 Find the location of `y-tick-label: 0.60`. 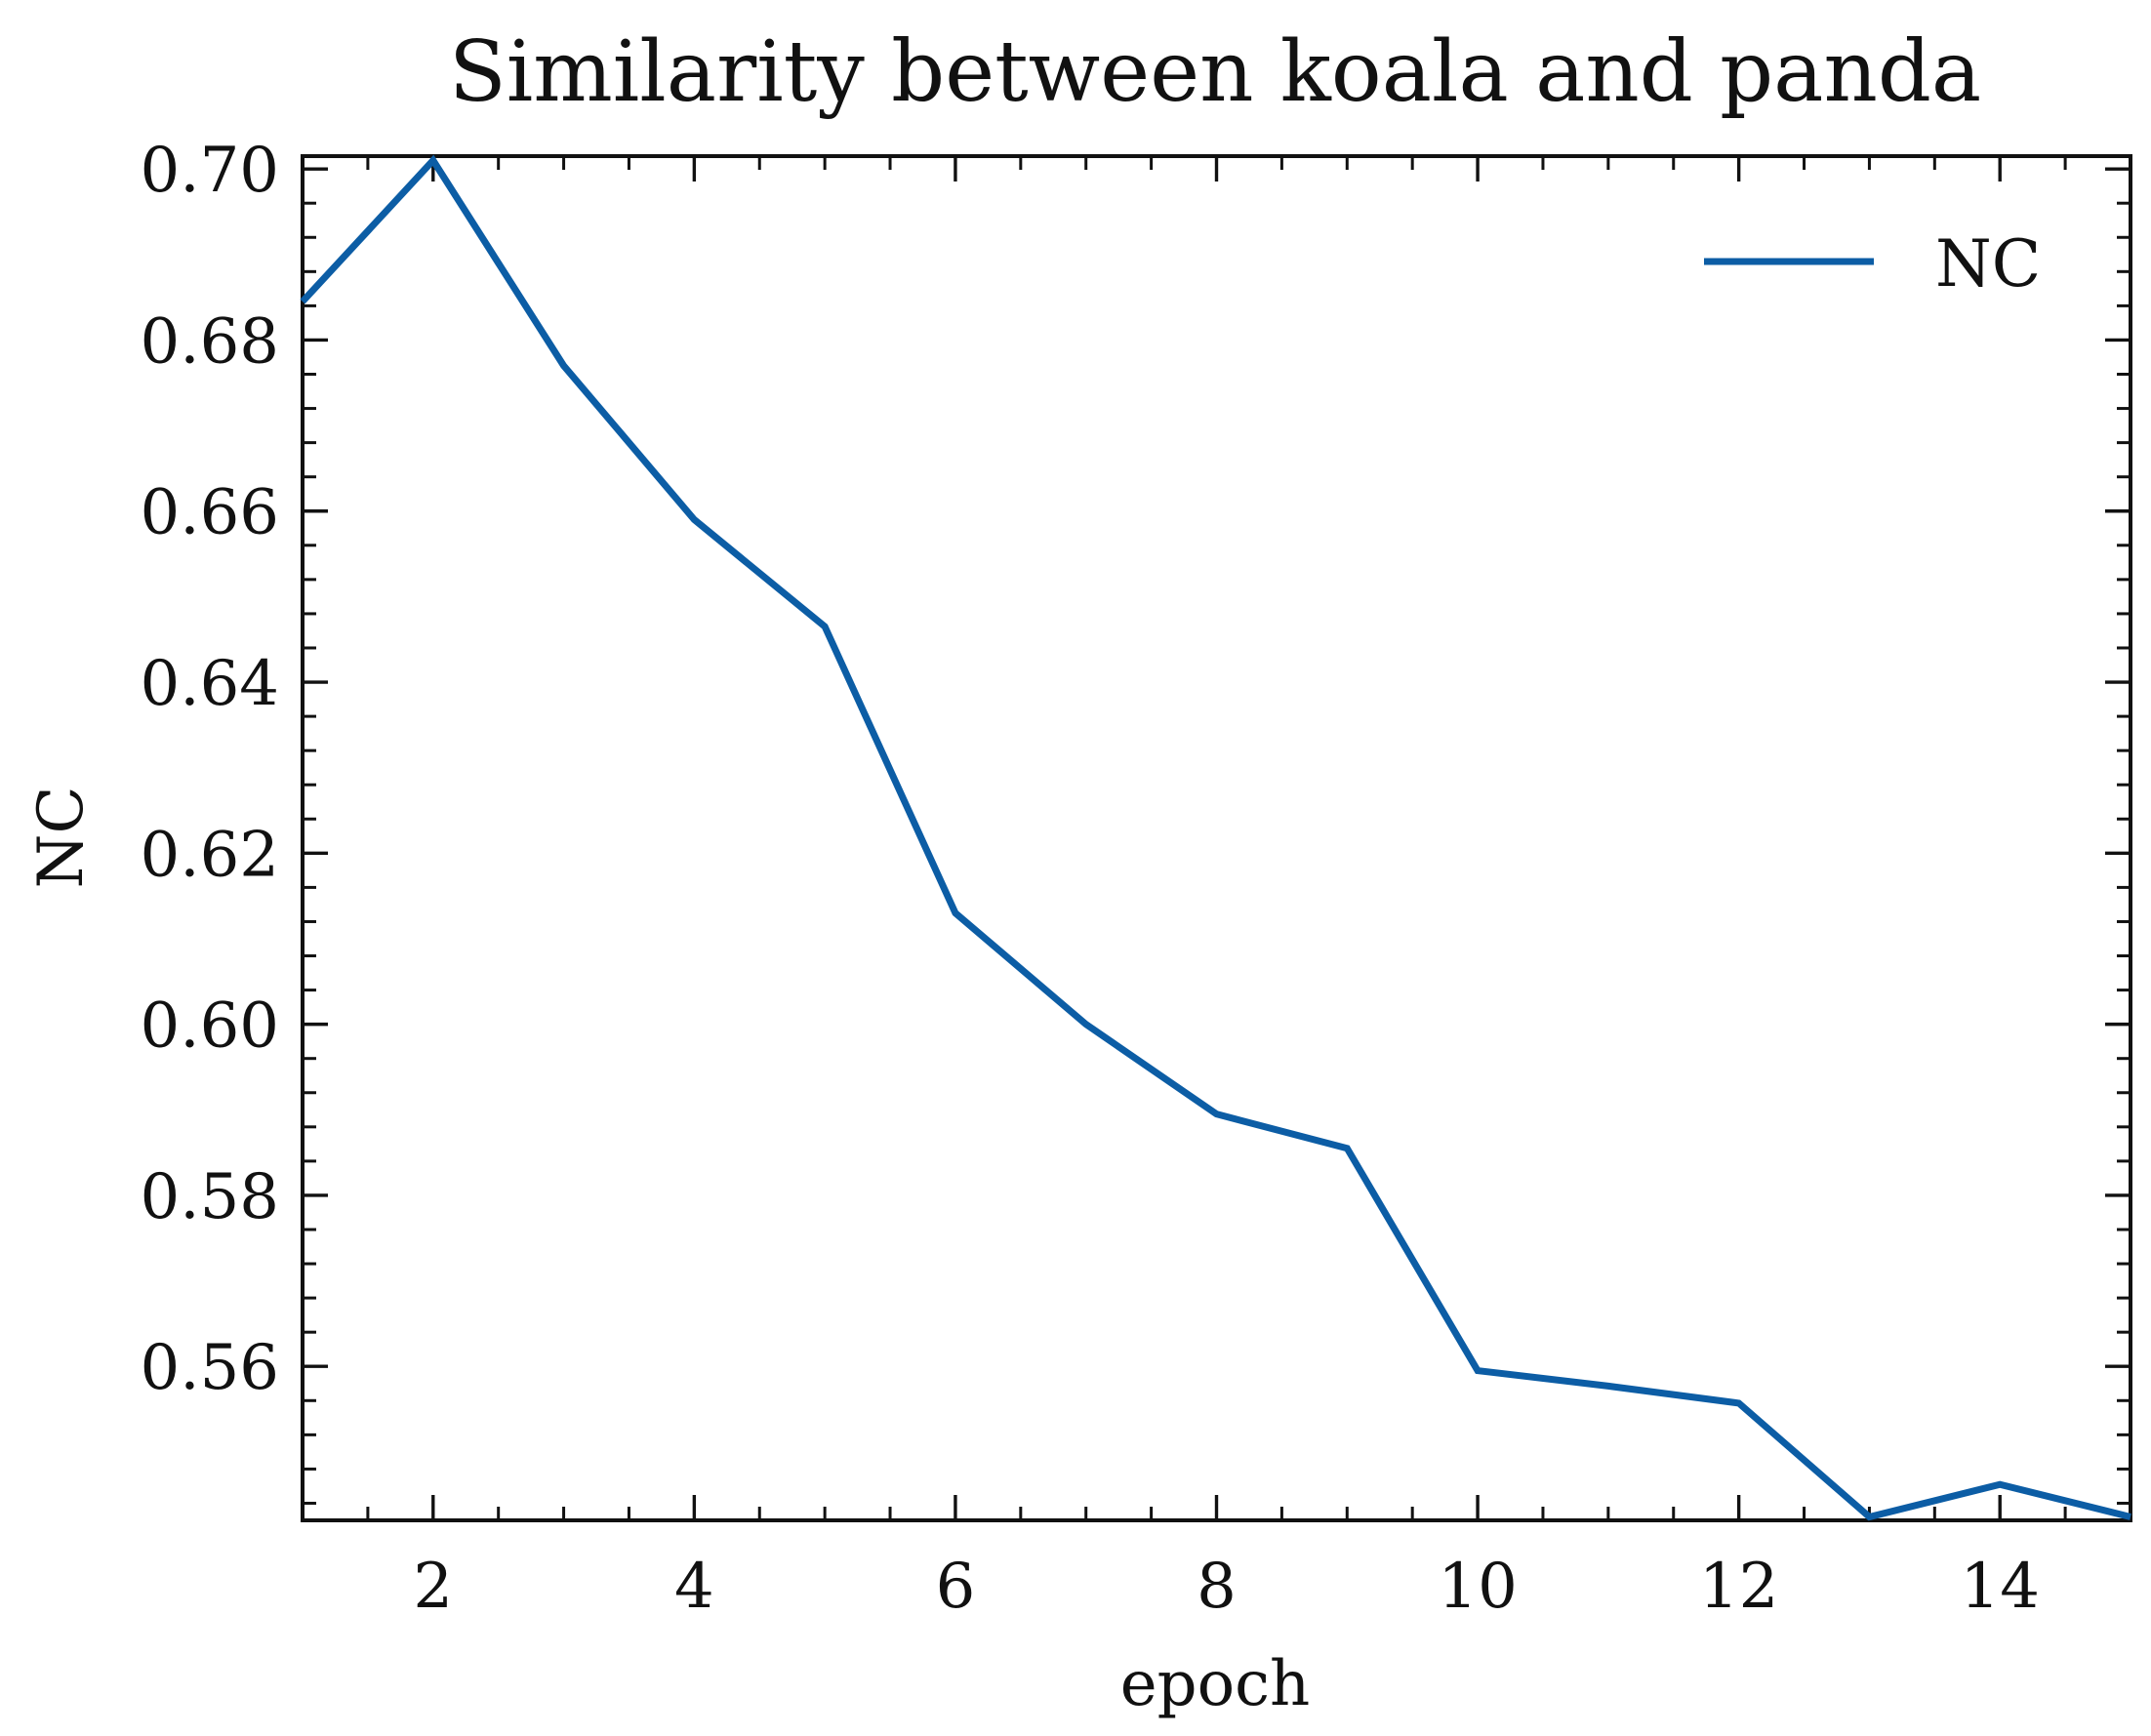

y-tick-label: 0.60 is located at coordinates (210, 1026).